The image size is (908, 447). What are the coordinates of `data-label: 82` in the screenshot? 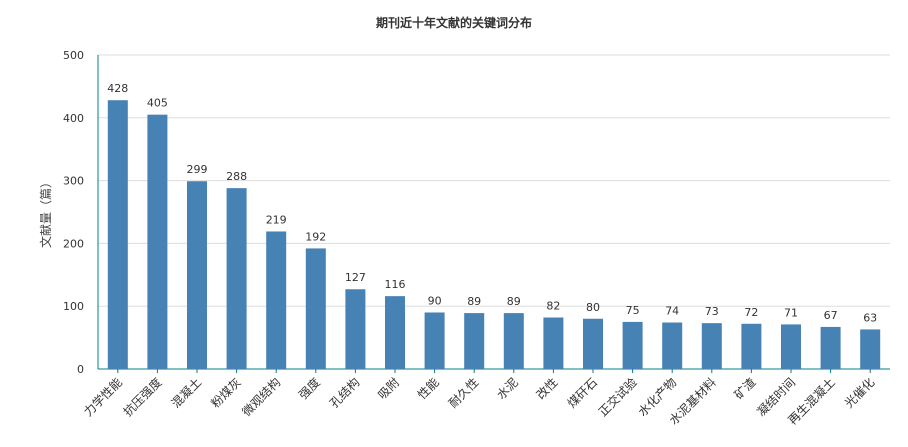 It's located at (553, 306).